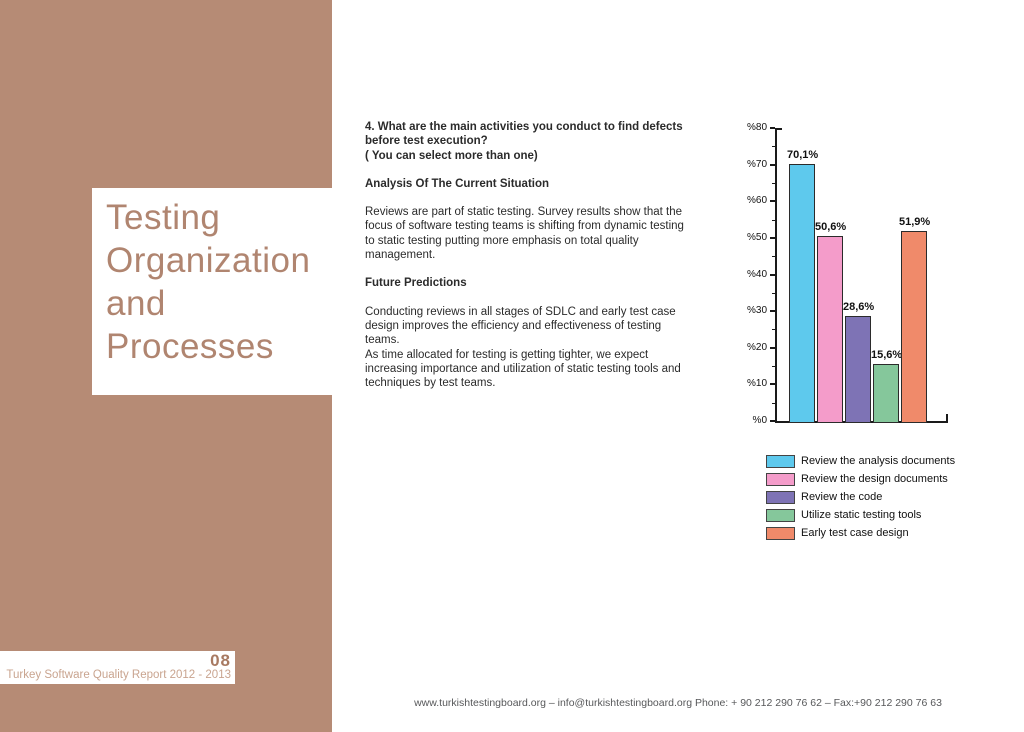 The width and height of the screenshot is (1024, 732). I want to click on bar-value-label: 28,6%, so click(859, 307).